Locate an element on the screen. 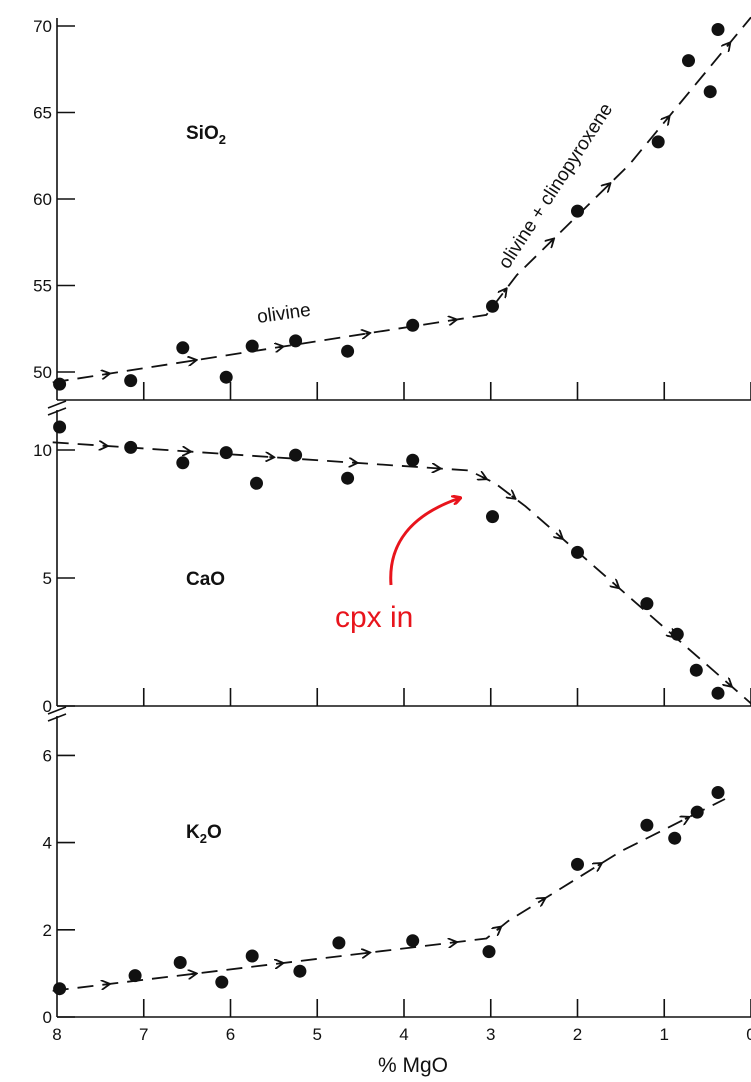 The width and height of the screenshot is (751, 1082). panel-label: SiO2 is located at coordinates (206, 135).